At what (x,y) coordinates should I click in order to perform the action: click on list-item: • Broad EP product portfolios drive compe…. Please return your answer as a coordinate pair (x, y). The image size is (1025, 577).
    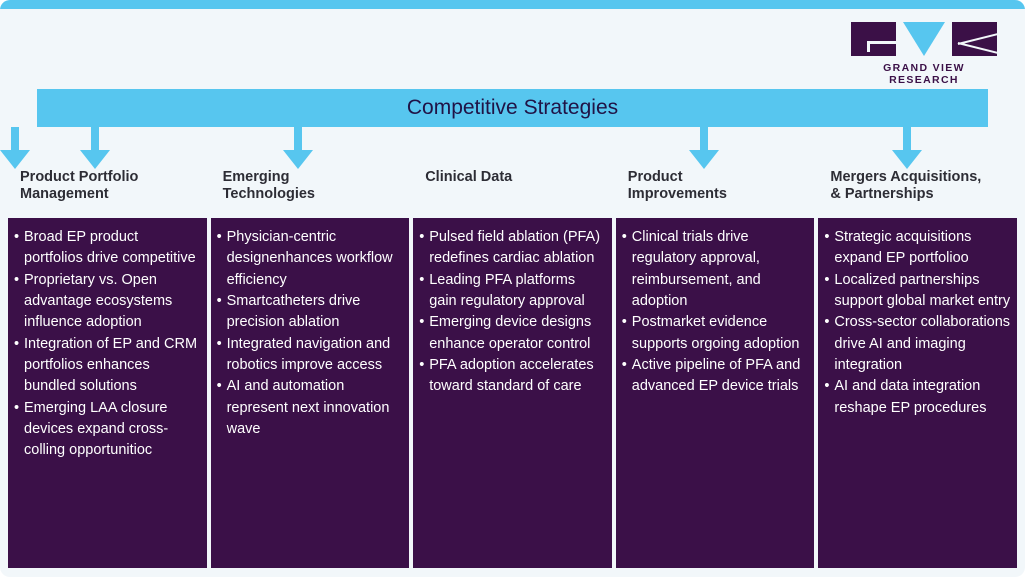
    Looking at the image, I should click on (106, 248).